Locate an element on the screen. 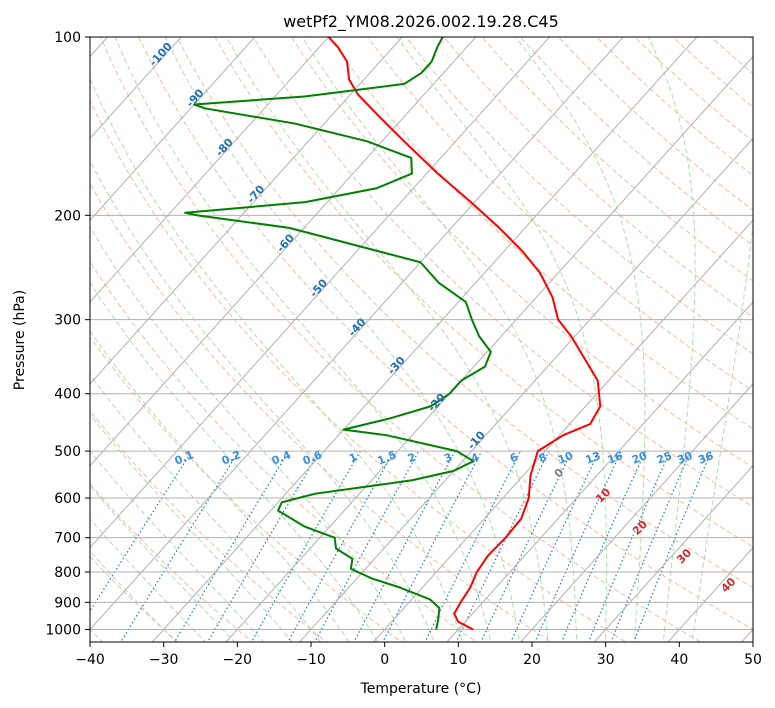 The width and height of the screenshot is (775, 708). mixing-ratio-label: 30 is located at coordinates (684, 458).